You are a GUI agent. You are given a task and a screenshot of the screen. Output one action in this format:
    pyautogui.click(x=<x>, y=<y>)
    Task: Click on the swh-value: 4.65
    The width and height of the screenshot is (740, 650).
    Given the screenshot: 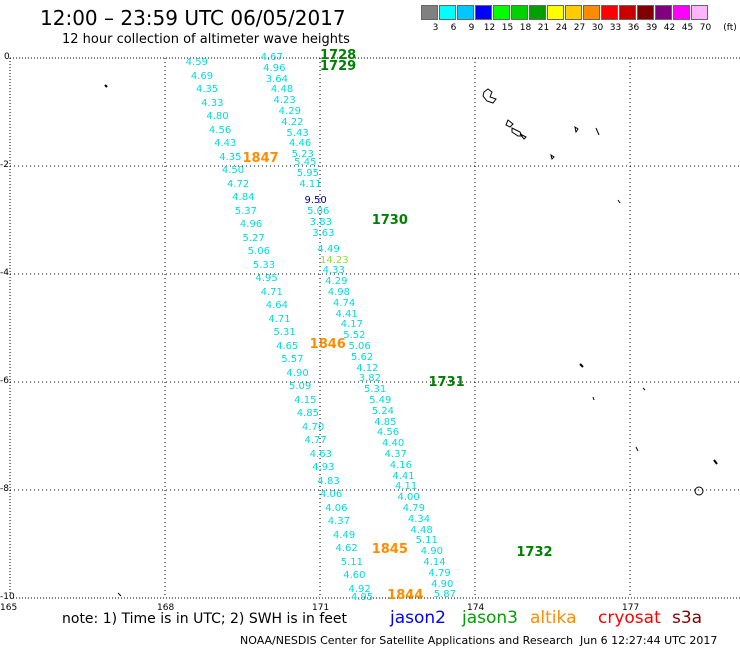 What is the action you would take?
    pyautogui.click(x=287, y=346)
    